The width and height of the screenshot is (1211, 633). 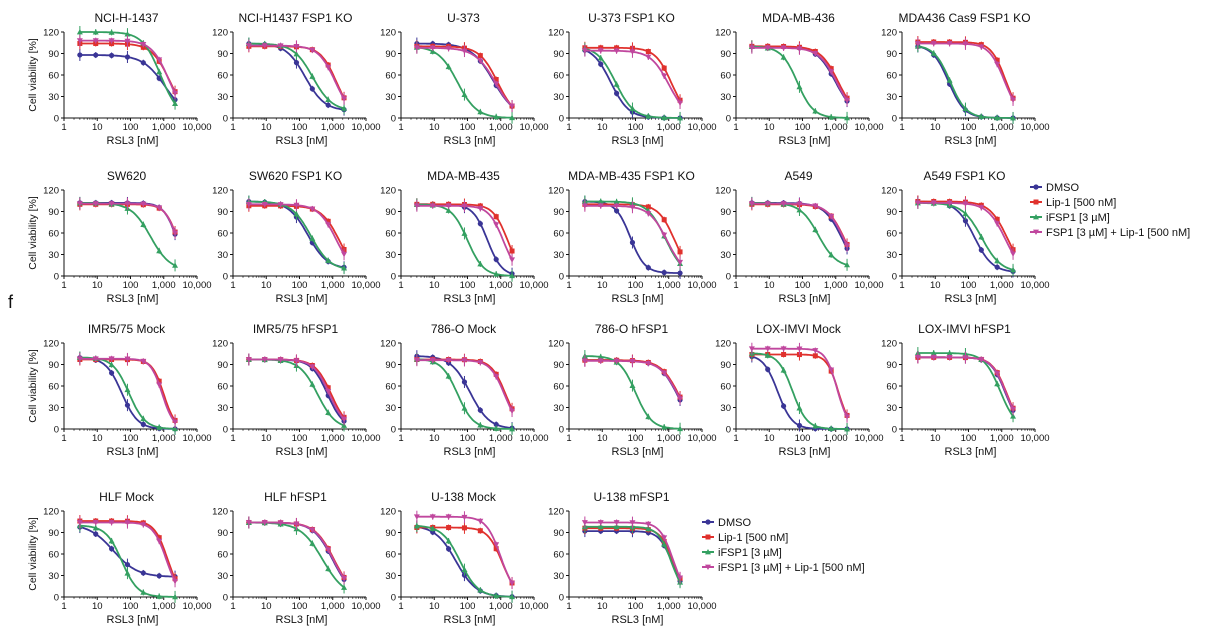 I want to click on chart-title: MDA-MB-435, so click(x=463, y=176).